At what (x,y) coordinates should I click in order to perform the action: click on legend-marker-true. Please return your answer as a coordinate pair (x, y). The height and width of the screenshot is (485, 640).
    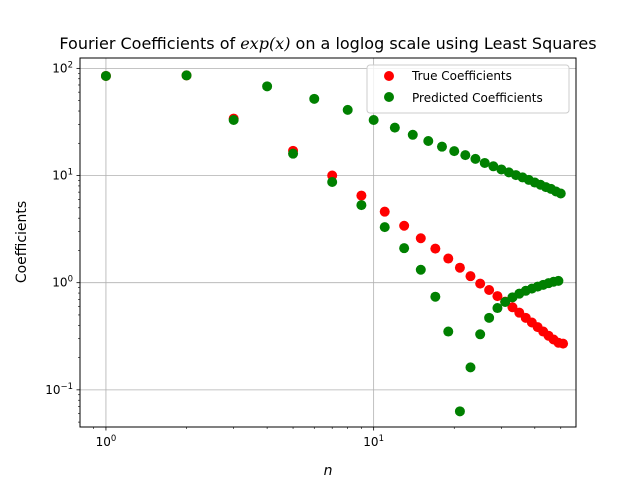
    Looking at the image, I should click on (389, 76).